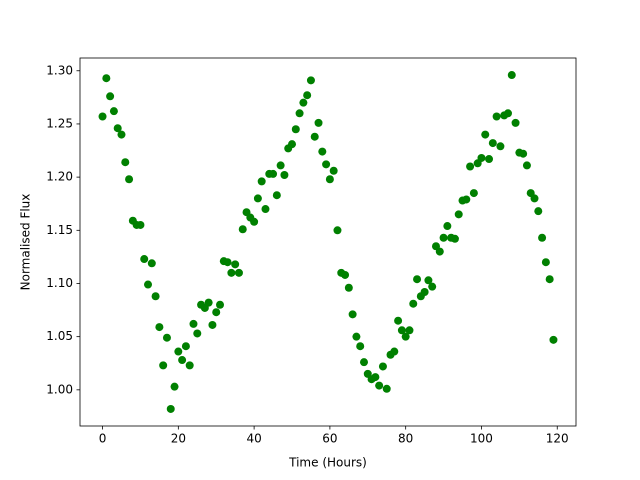 This screenshot has width=640, height=480. Describe the element at coordinates (59, 283) in the screenshot. I see `y-tick-label: 1.10` at that location.